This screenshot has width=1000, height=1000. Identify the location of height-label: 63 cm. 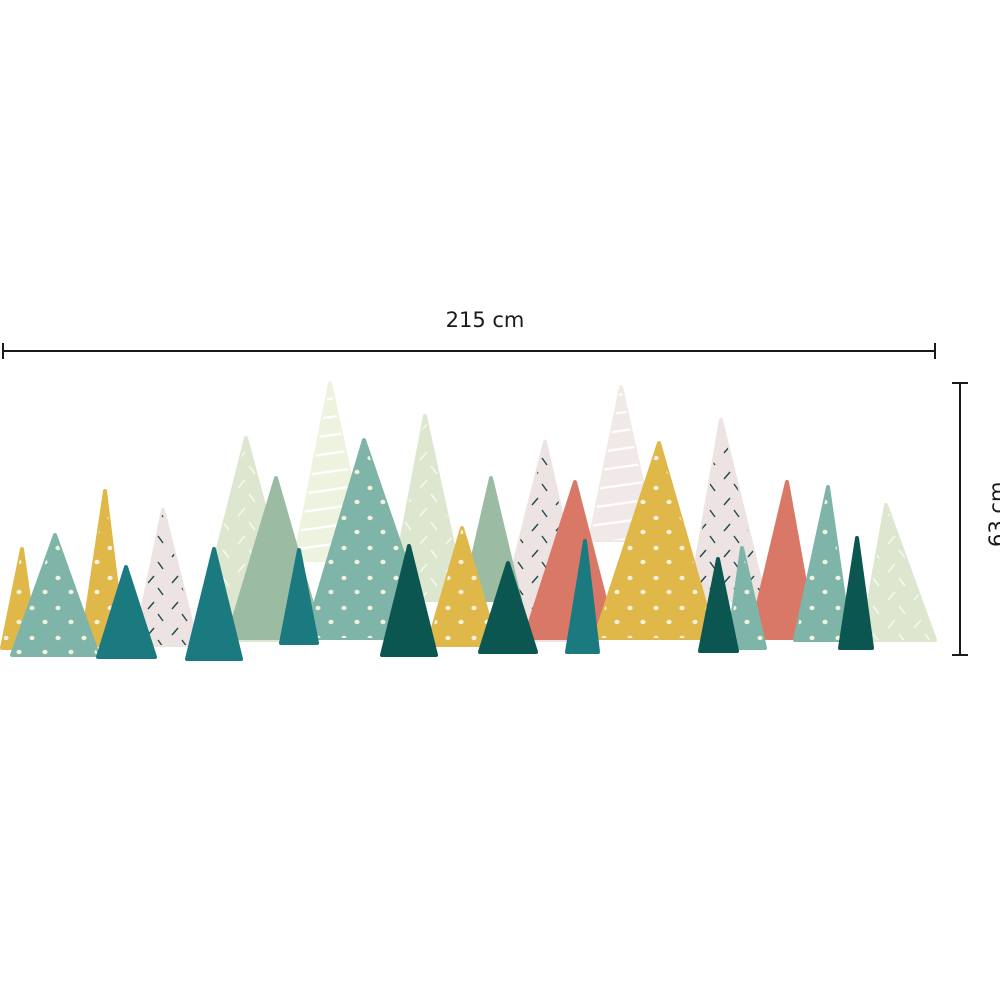
(992, 514).